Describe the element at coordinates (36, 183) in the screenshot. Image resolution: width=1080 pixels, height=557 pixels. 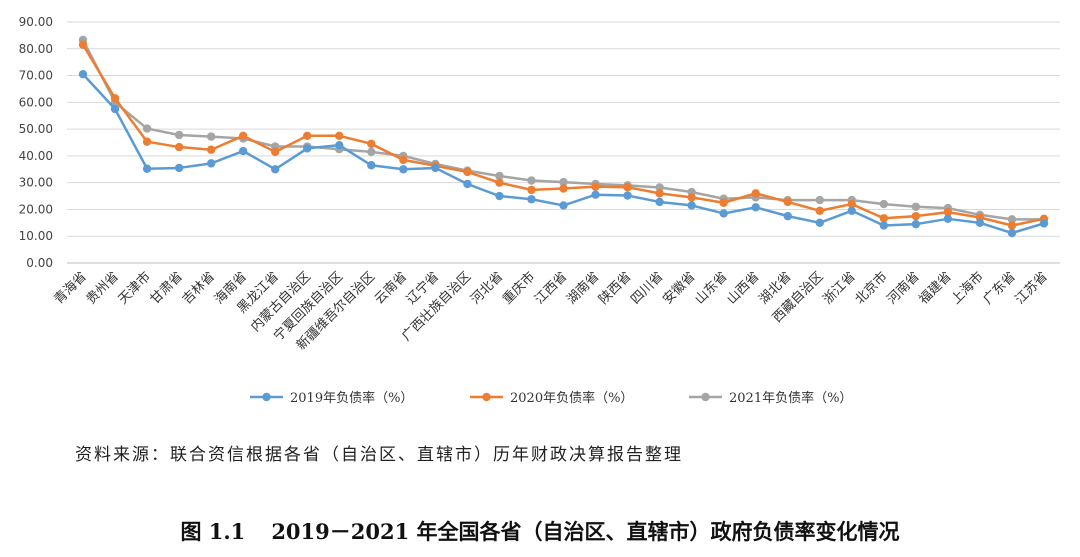
I see `y-tick-label: 30.00` at that location.